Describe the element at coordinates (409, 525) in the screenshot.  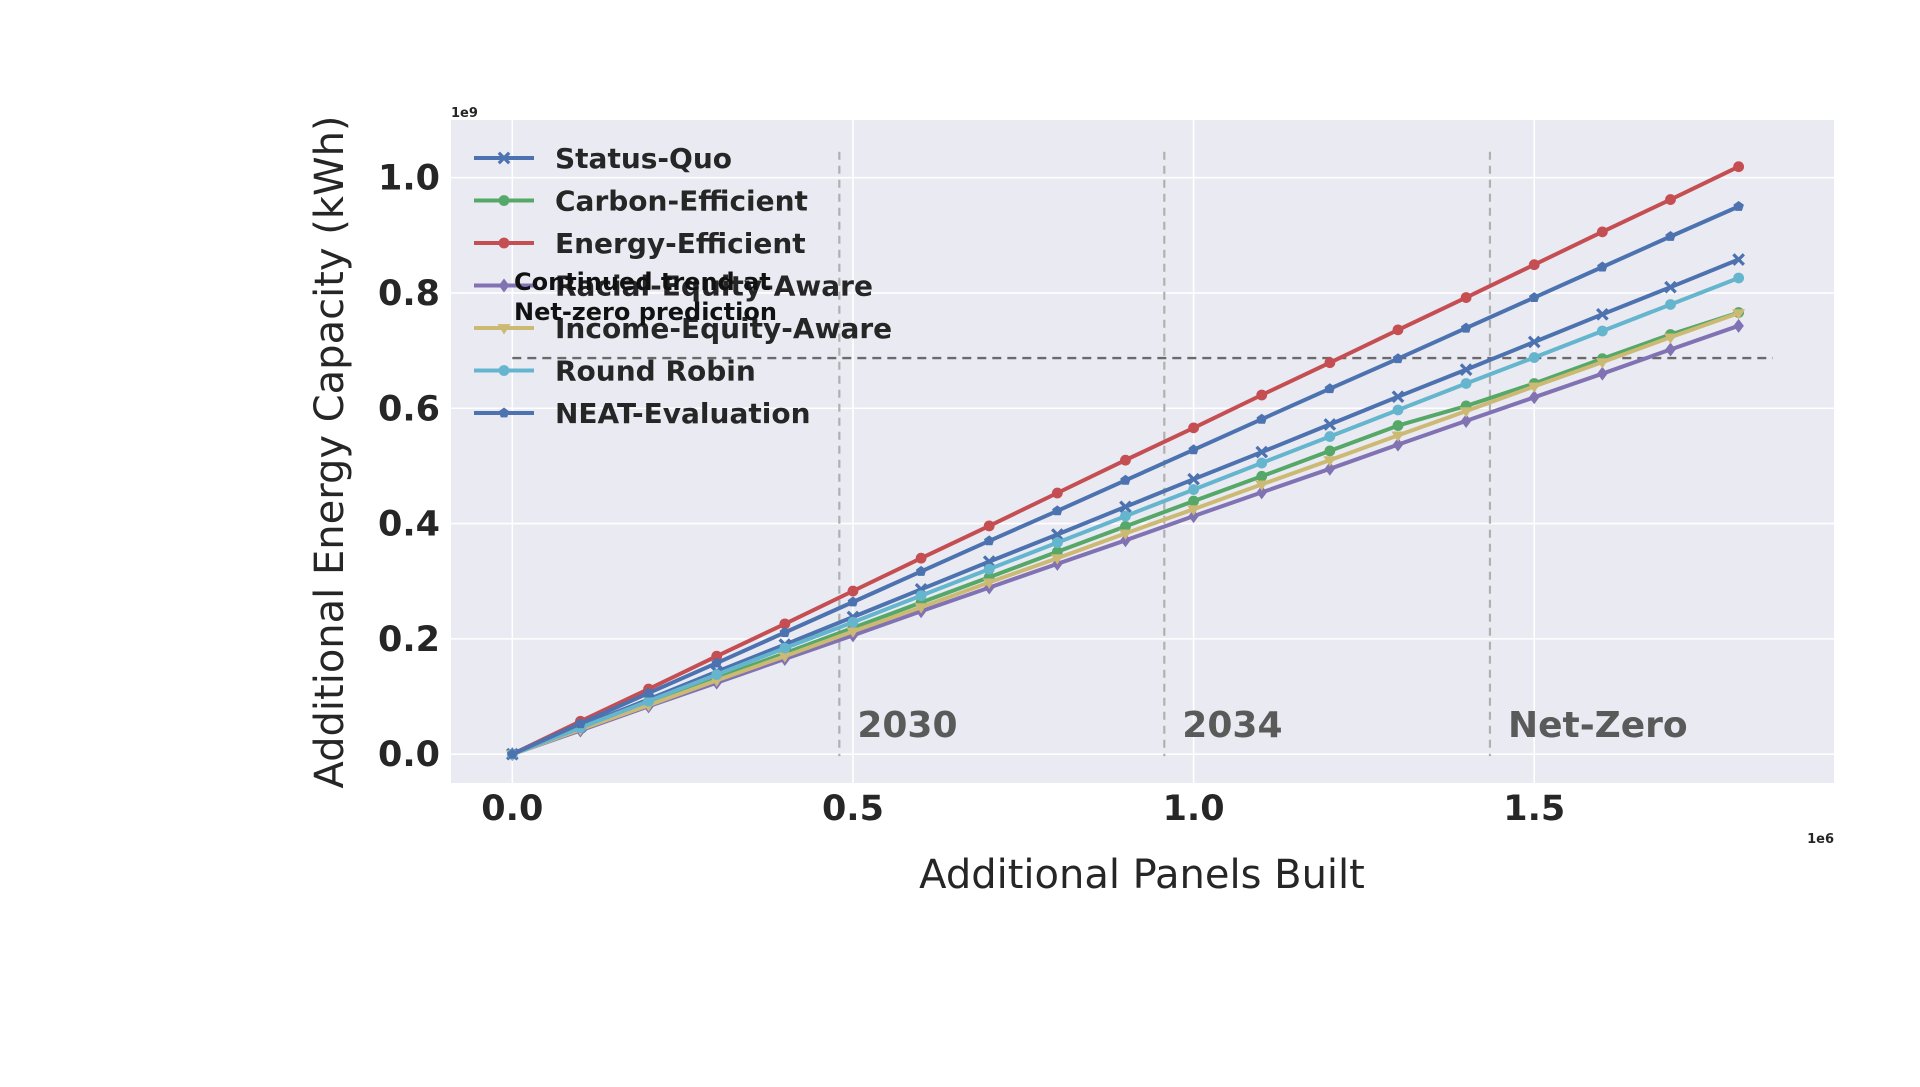
I see `y-tick-label: 0.4` at that location.